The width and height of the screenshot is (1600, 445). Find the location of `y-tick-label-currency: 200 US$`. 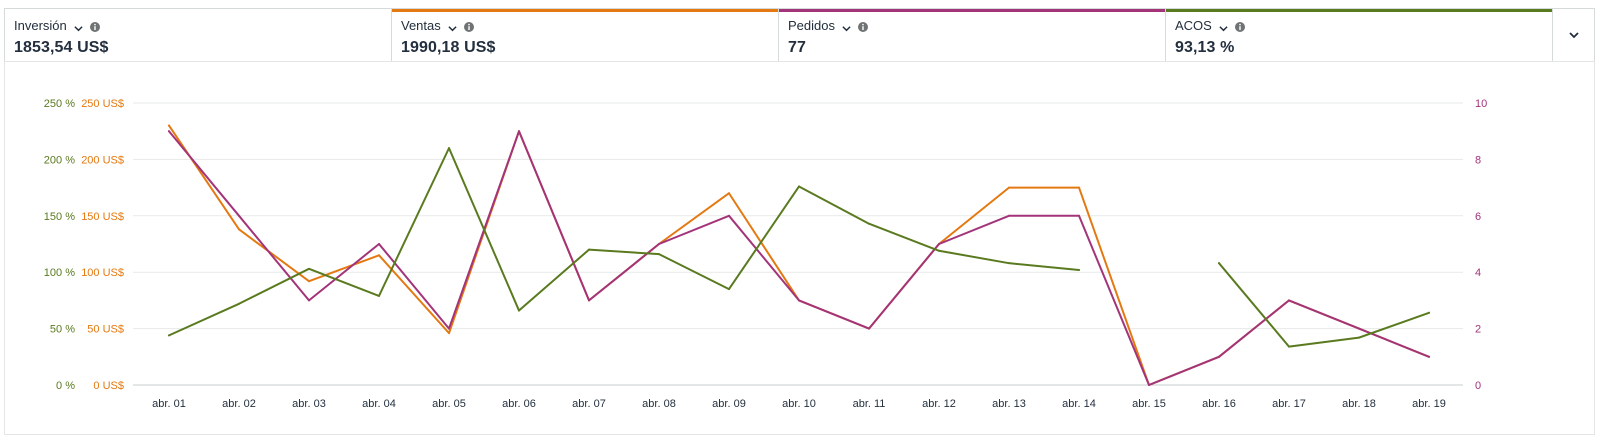

y-tick-label-currency: 200 US$ is located at coordinates (102, 160).